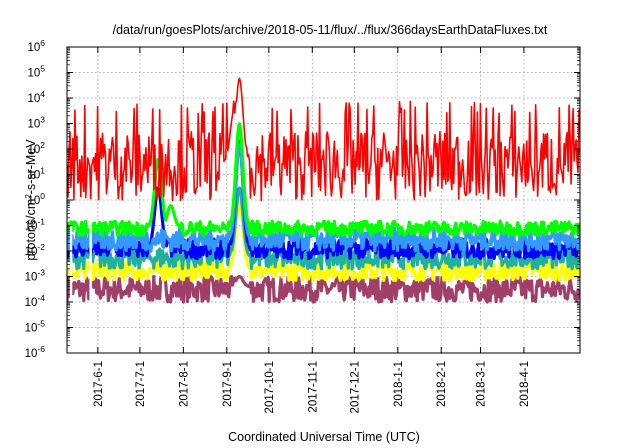 This screenshot has width=640, height=448. Describe the element at coordinates (525, 384) in the screenshot. I see `x-tick-label: 2018-4-1` at that location.